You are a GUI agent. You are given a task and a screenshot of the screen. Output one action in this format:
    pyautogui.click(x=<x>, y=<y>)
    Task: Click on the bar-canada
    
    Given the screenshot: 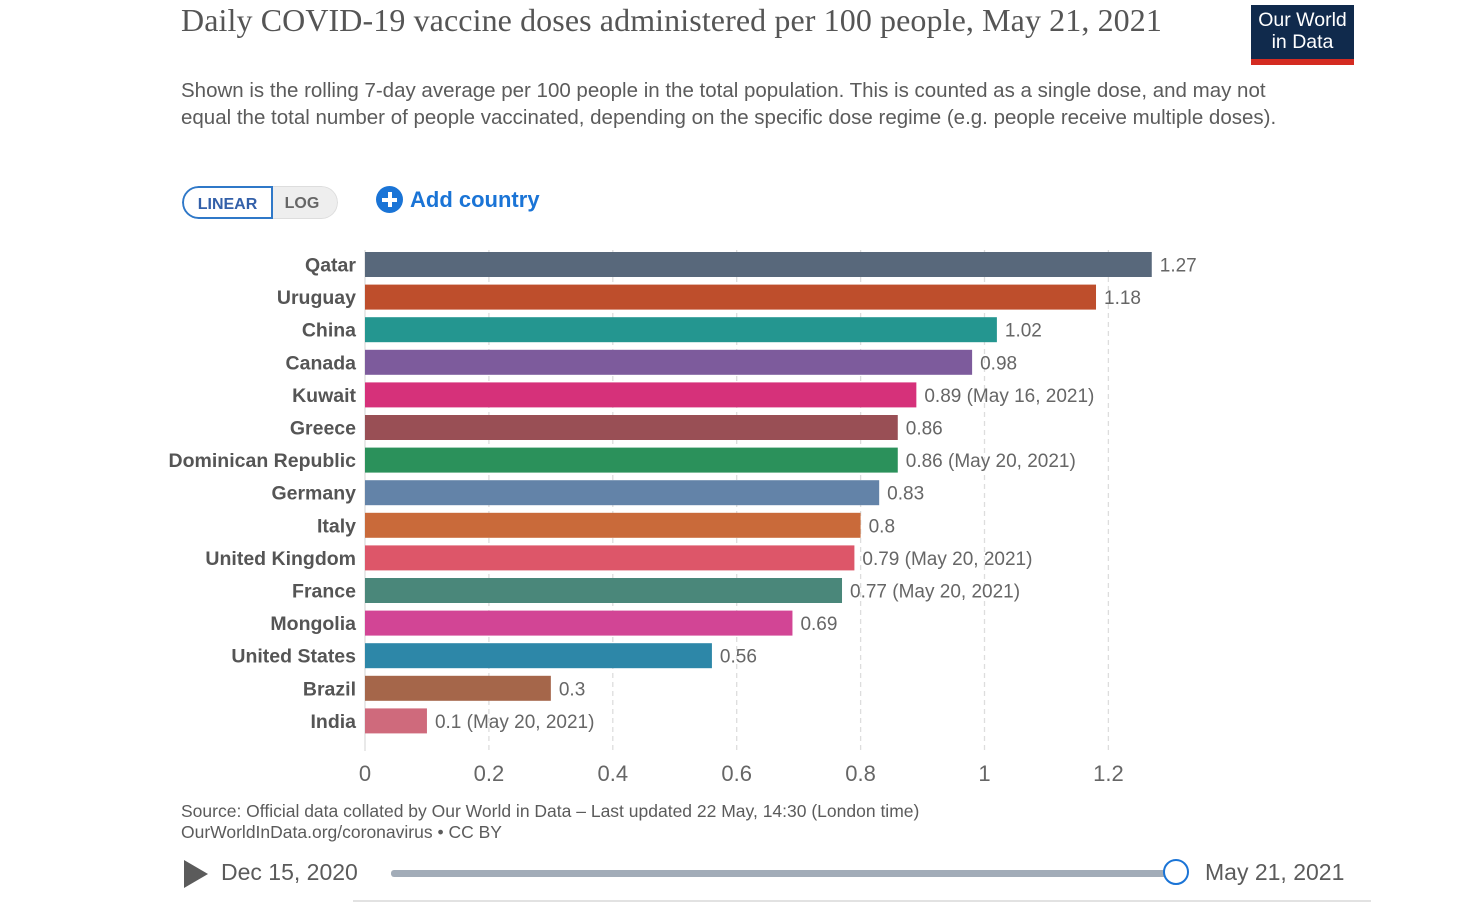 What is the action you would take?
    pyautogui.click(x=669, y=362)
    